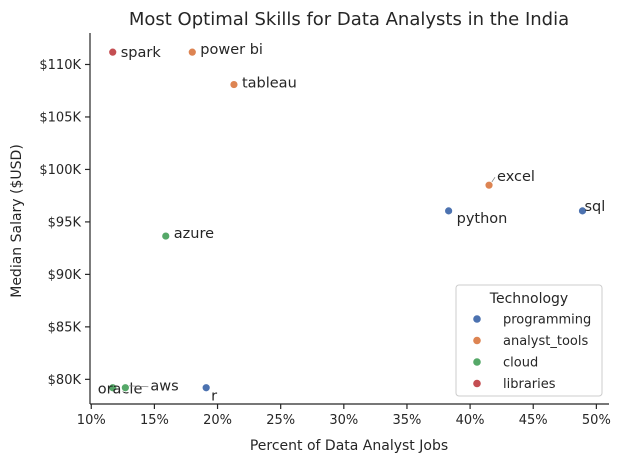 The width and height of the screenshot is (623, 463). I want to click on point-label-aws: aws, so click(164, 387).